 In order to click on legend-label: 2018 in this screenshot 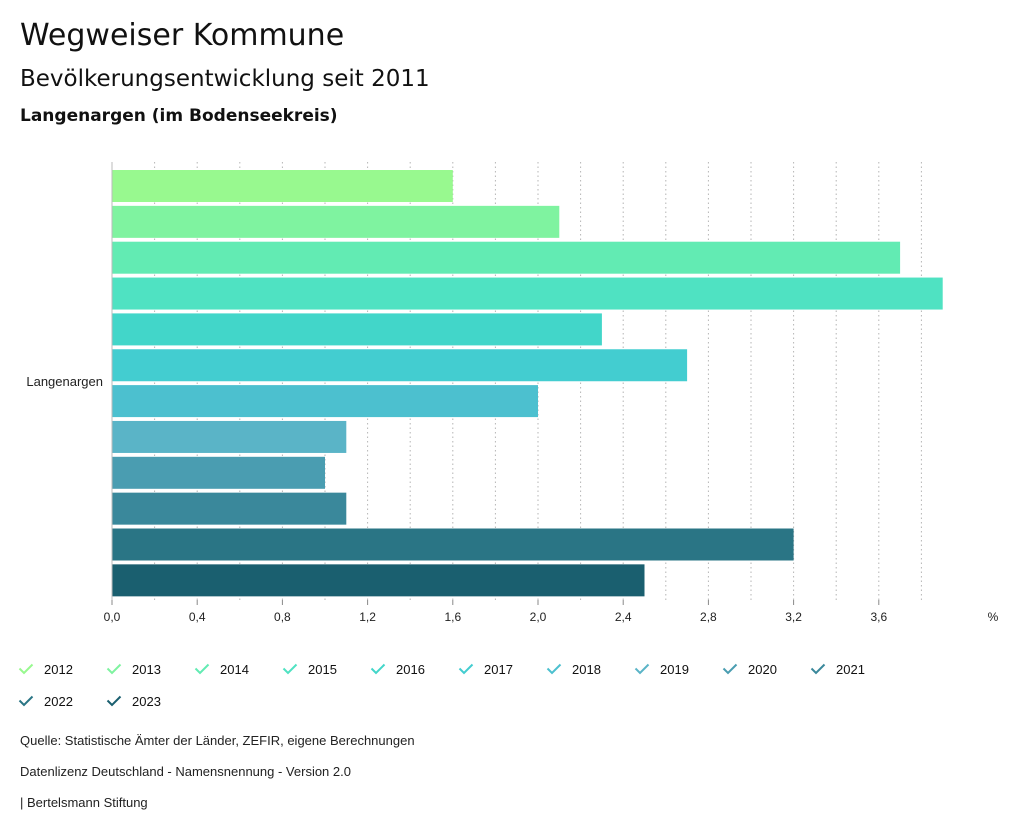, I will do `click(586, 669)`.